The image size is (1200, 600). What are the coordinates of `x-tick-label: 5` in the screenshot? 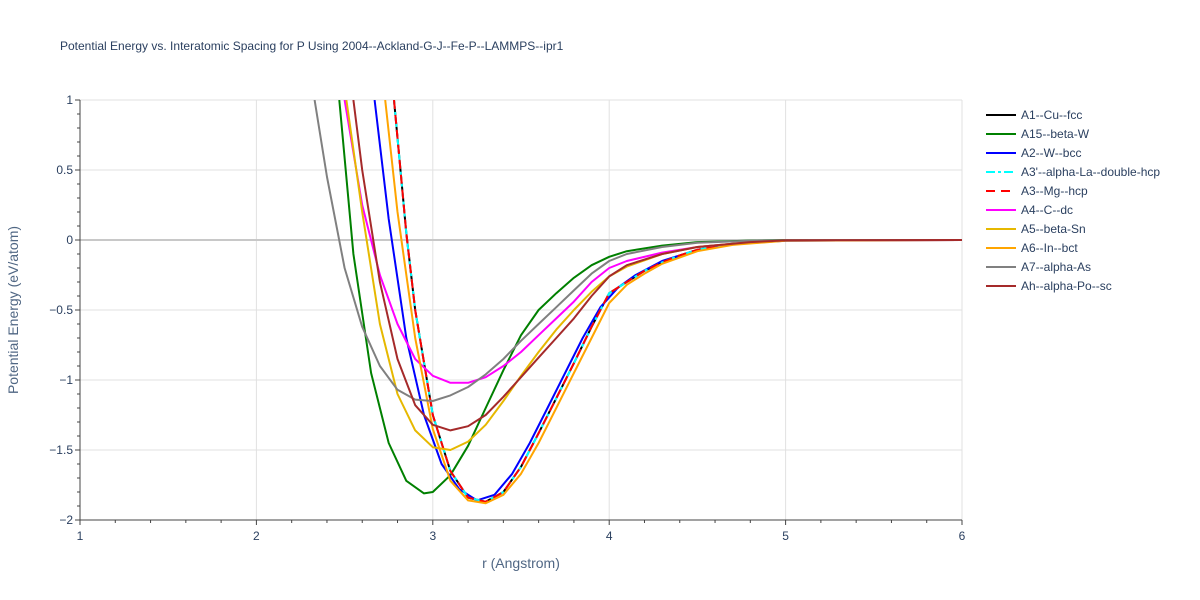 It's located at (785, 536).